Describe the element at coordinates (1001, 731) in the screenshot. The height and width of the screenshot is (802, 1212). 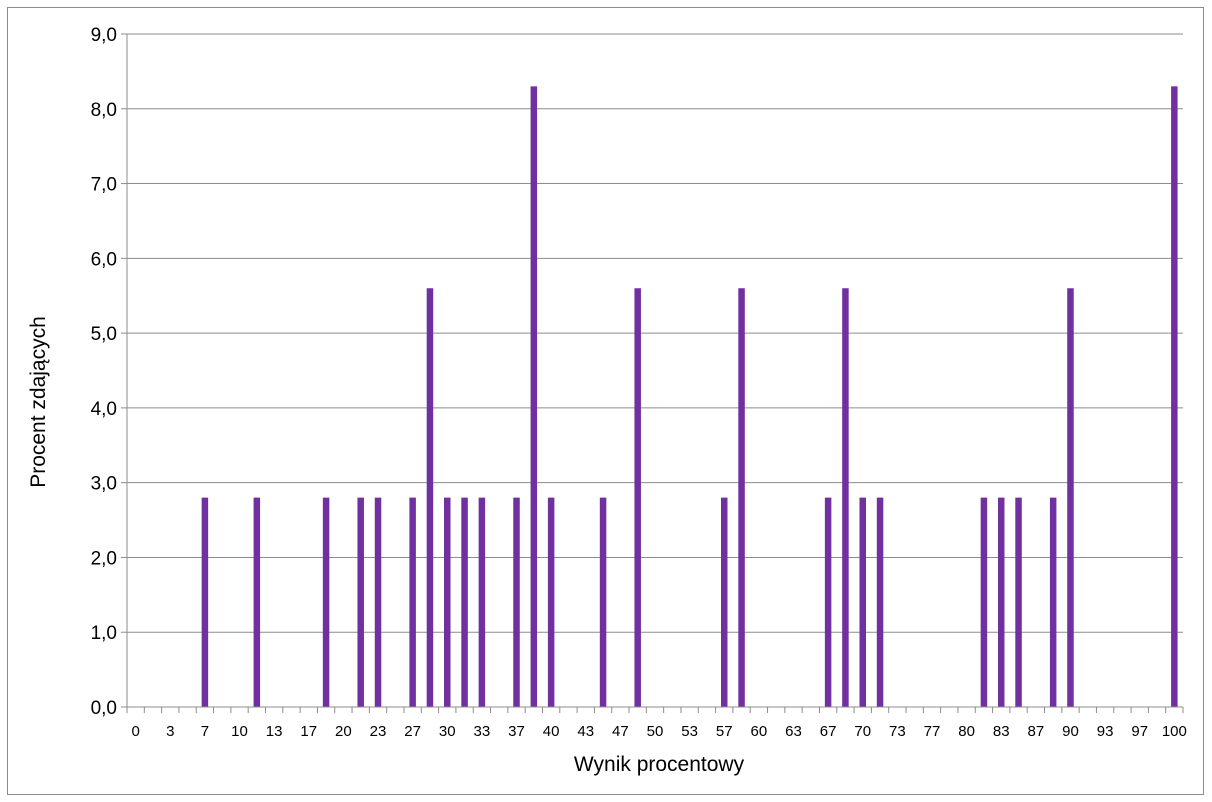
I see `x-tick-label: 83` at that location.